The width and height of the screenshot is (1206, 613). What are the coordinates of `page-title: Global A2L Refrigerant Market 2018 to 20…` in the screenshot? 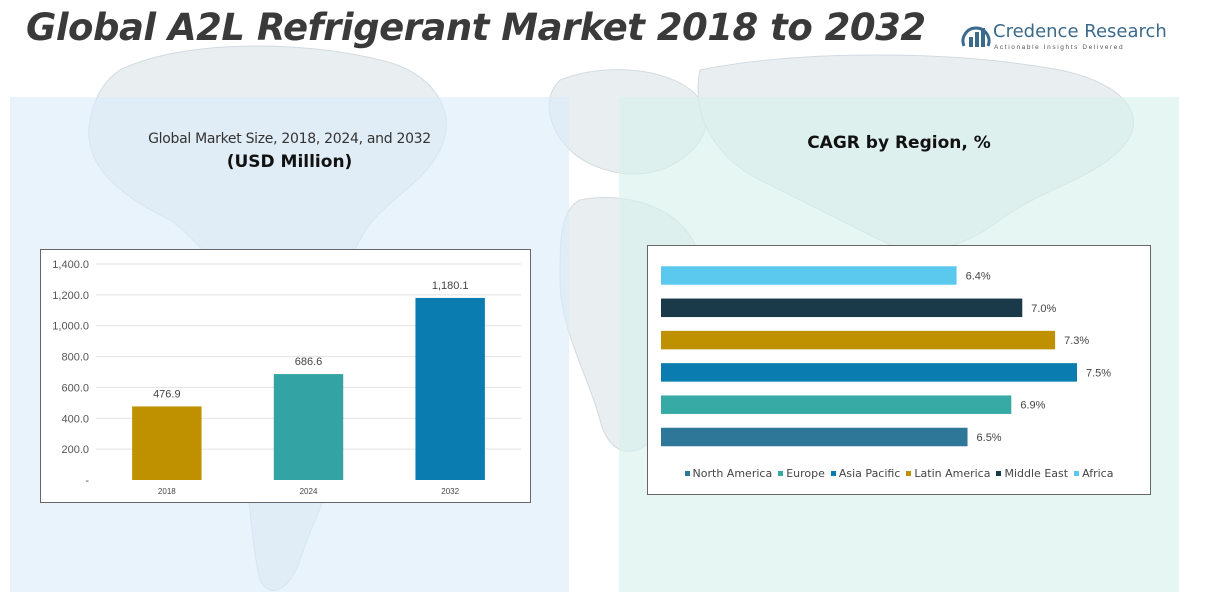 It's located at (476, 27).